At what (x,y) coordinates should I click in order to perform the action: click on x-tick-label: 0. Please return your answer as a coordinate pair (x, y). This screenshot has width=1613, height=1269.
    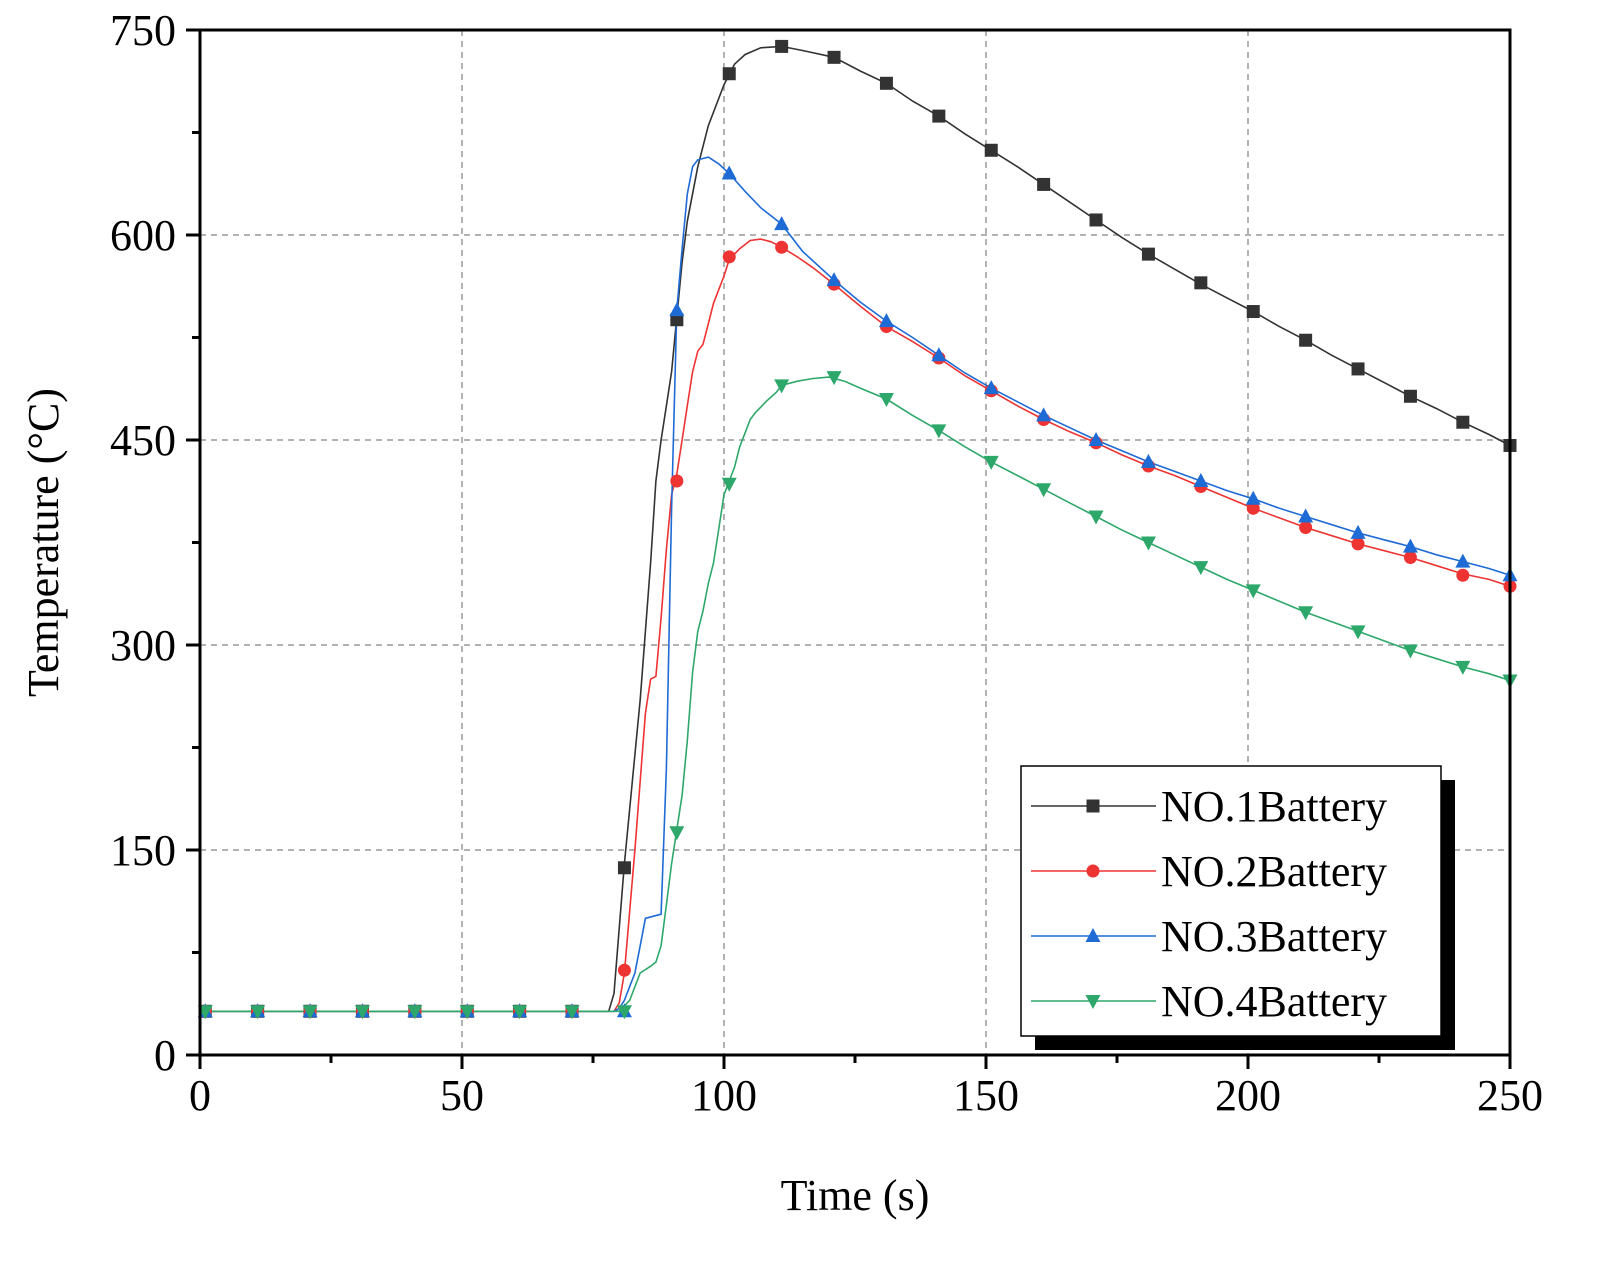
    Looking at the image, I should click on (200, 1095).